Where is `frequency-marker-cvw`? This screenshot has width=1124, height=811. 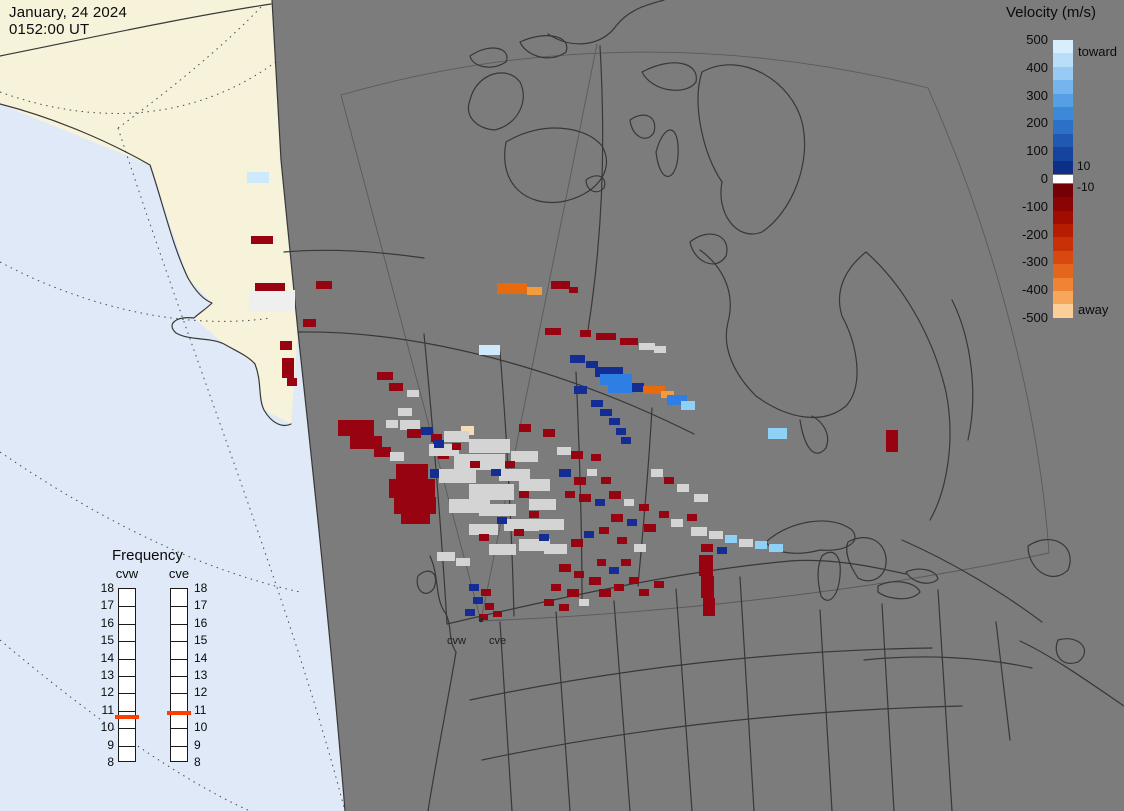
frequency-marker-cvw is located at coordinates (127, 716).